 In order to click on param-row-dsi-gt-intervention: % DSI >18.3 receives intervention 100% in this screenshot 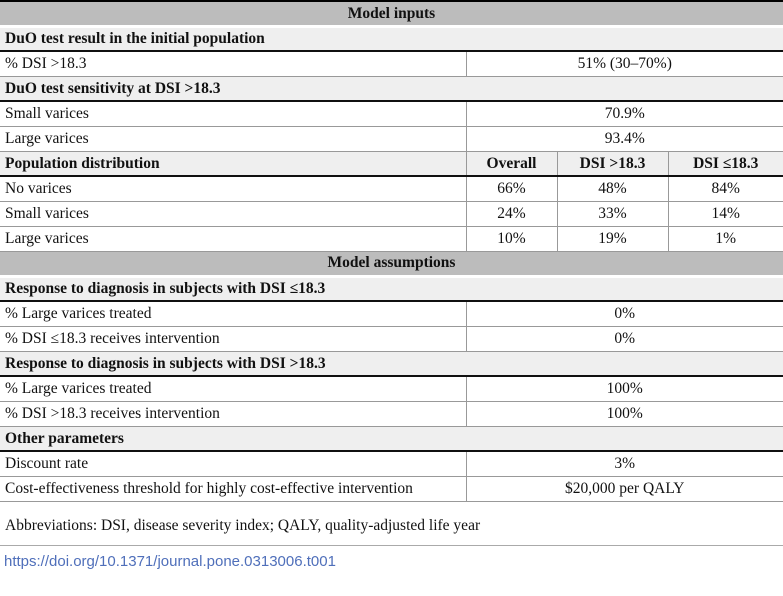, I will do `click(391, 414)`.